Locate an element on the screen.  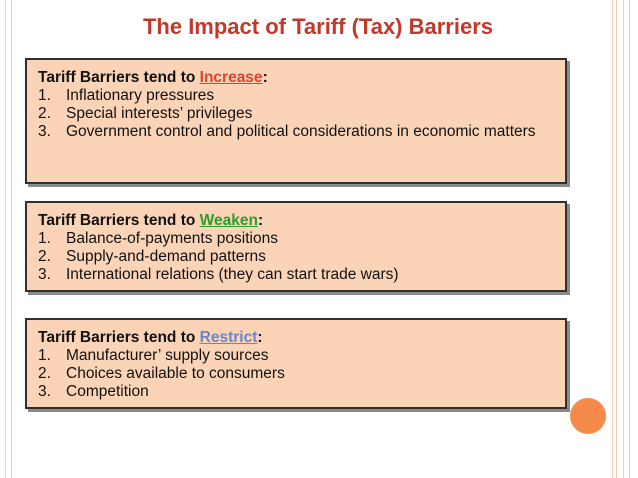
item-text: Balance-of-payments positions is located at coordinates (172, 238).